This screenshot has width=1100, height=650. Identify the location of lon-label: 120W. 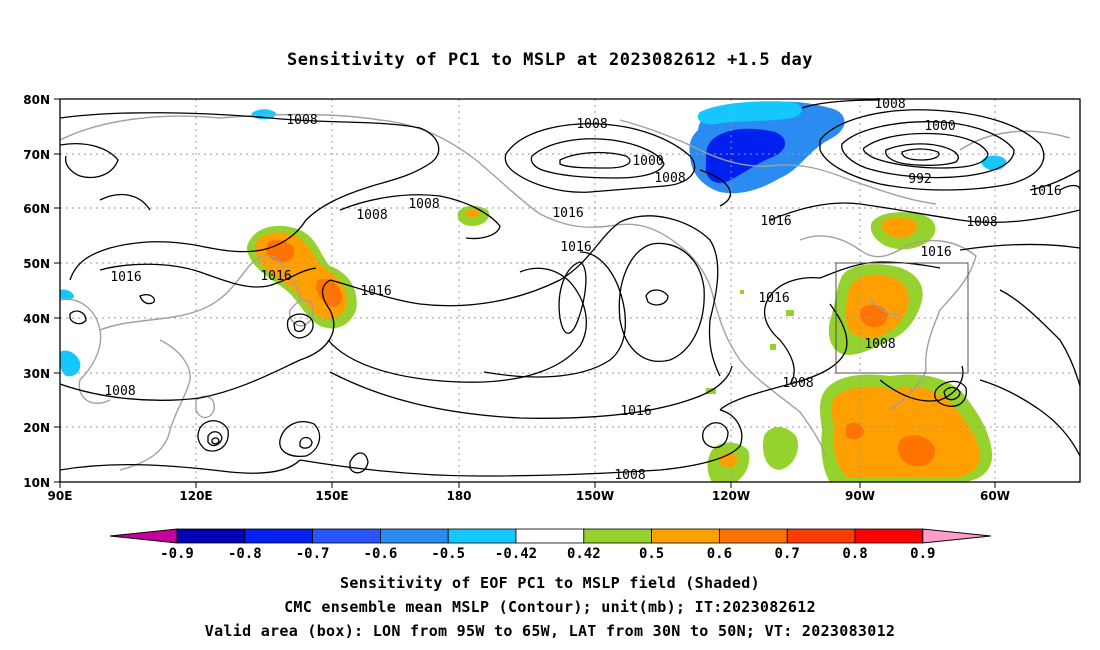
(731, 496).